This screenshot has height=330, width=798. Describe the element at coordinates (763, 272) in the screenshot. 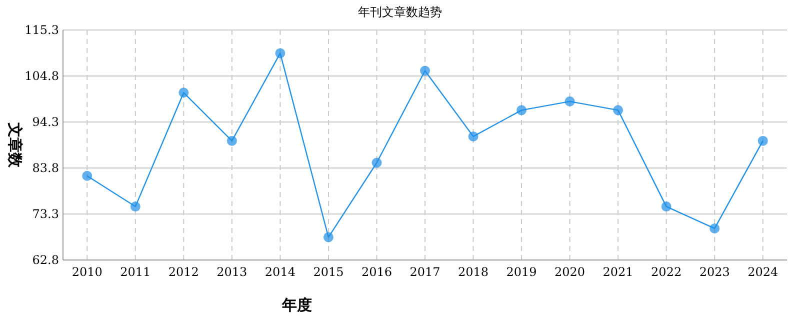

I see `x-tick-label: 2024` at that location.